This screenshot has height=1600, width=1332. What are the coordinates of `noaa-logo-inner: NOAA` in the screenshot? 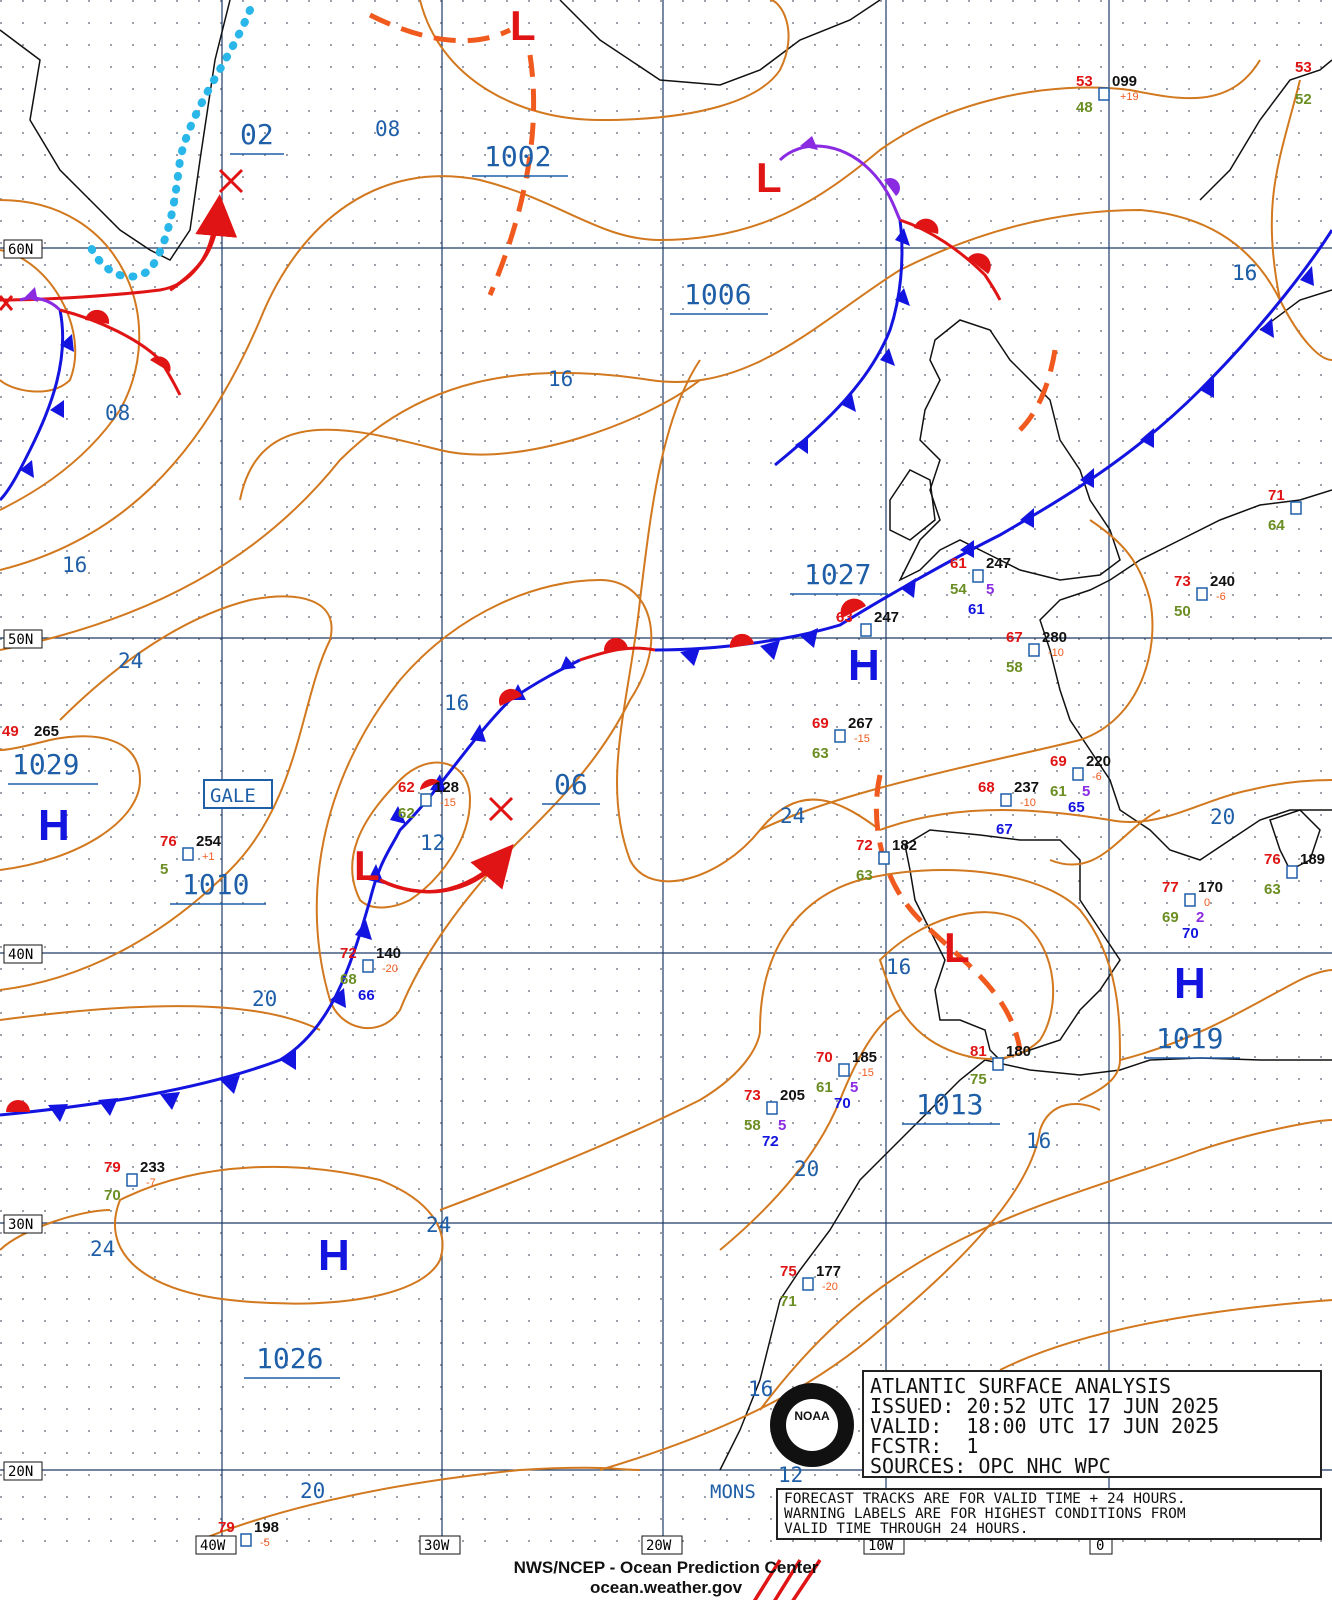 It's located at (812, 1425).